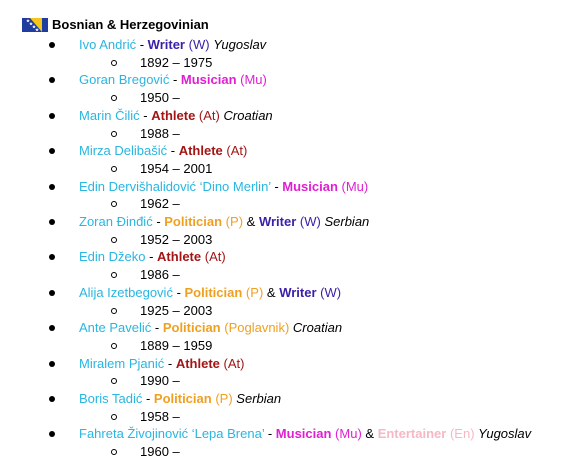 The width and height of the screenshot is (586, 476). I want to click on years: 1988 –, so click(160, 133).